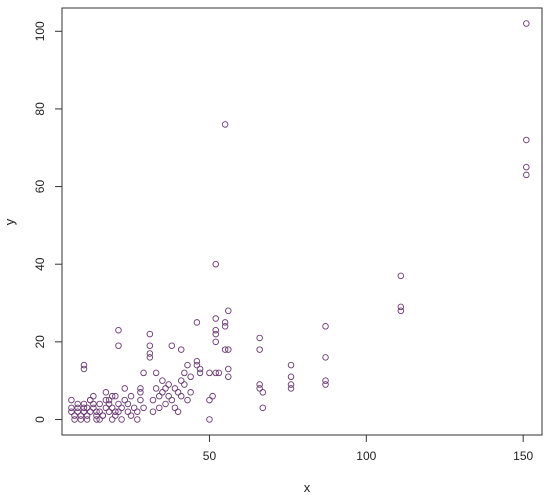 This screenshot has width=550, height=500. I want to click on y-axis: 0 20 40 60 80 100, so click(47, 222).